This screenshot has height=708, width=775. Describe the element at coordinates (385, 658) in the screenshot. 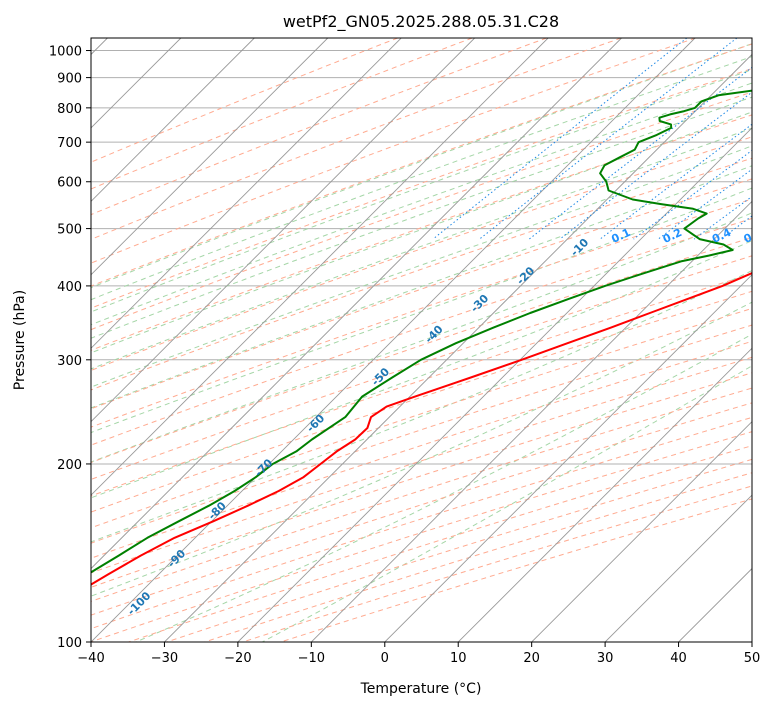

I see `x-tick-label: 0` at that location.